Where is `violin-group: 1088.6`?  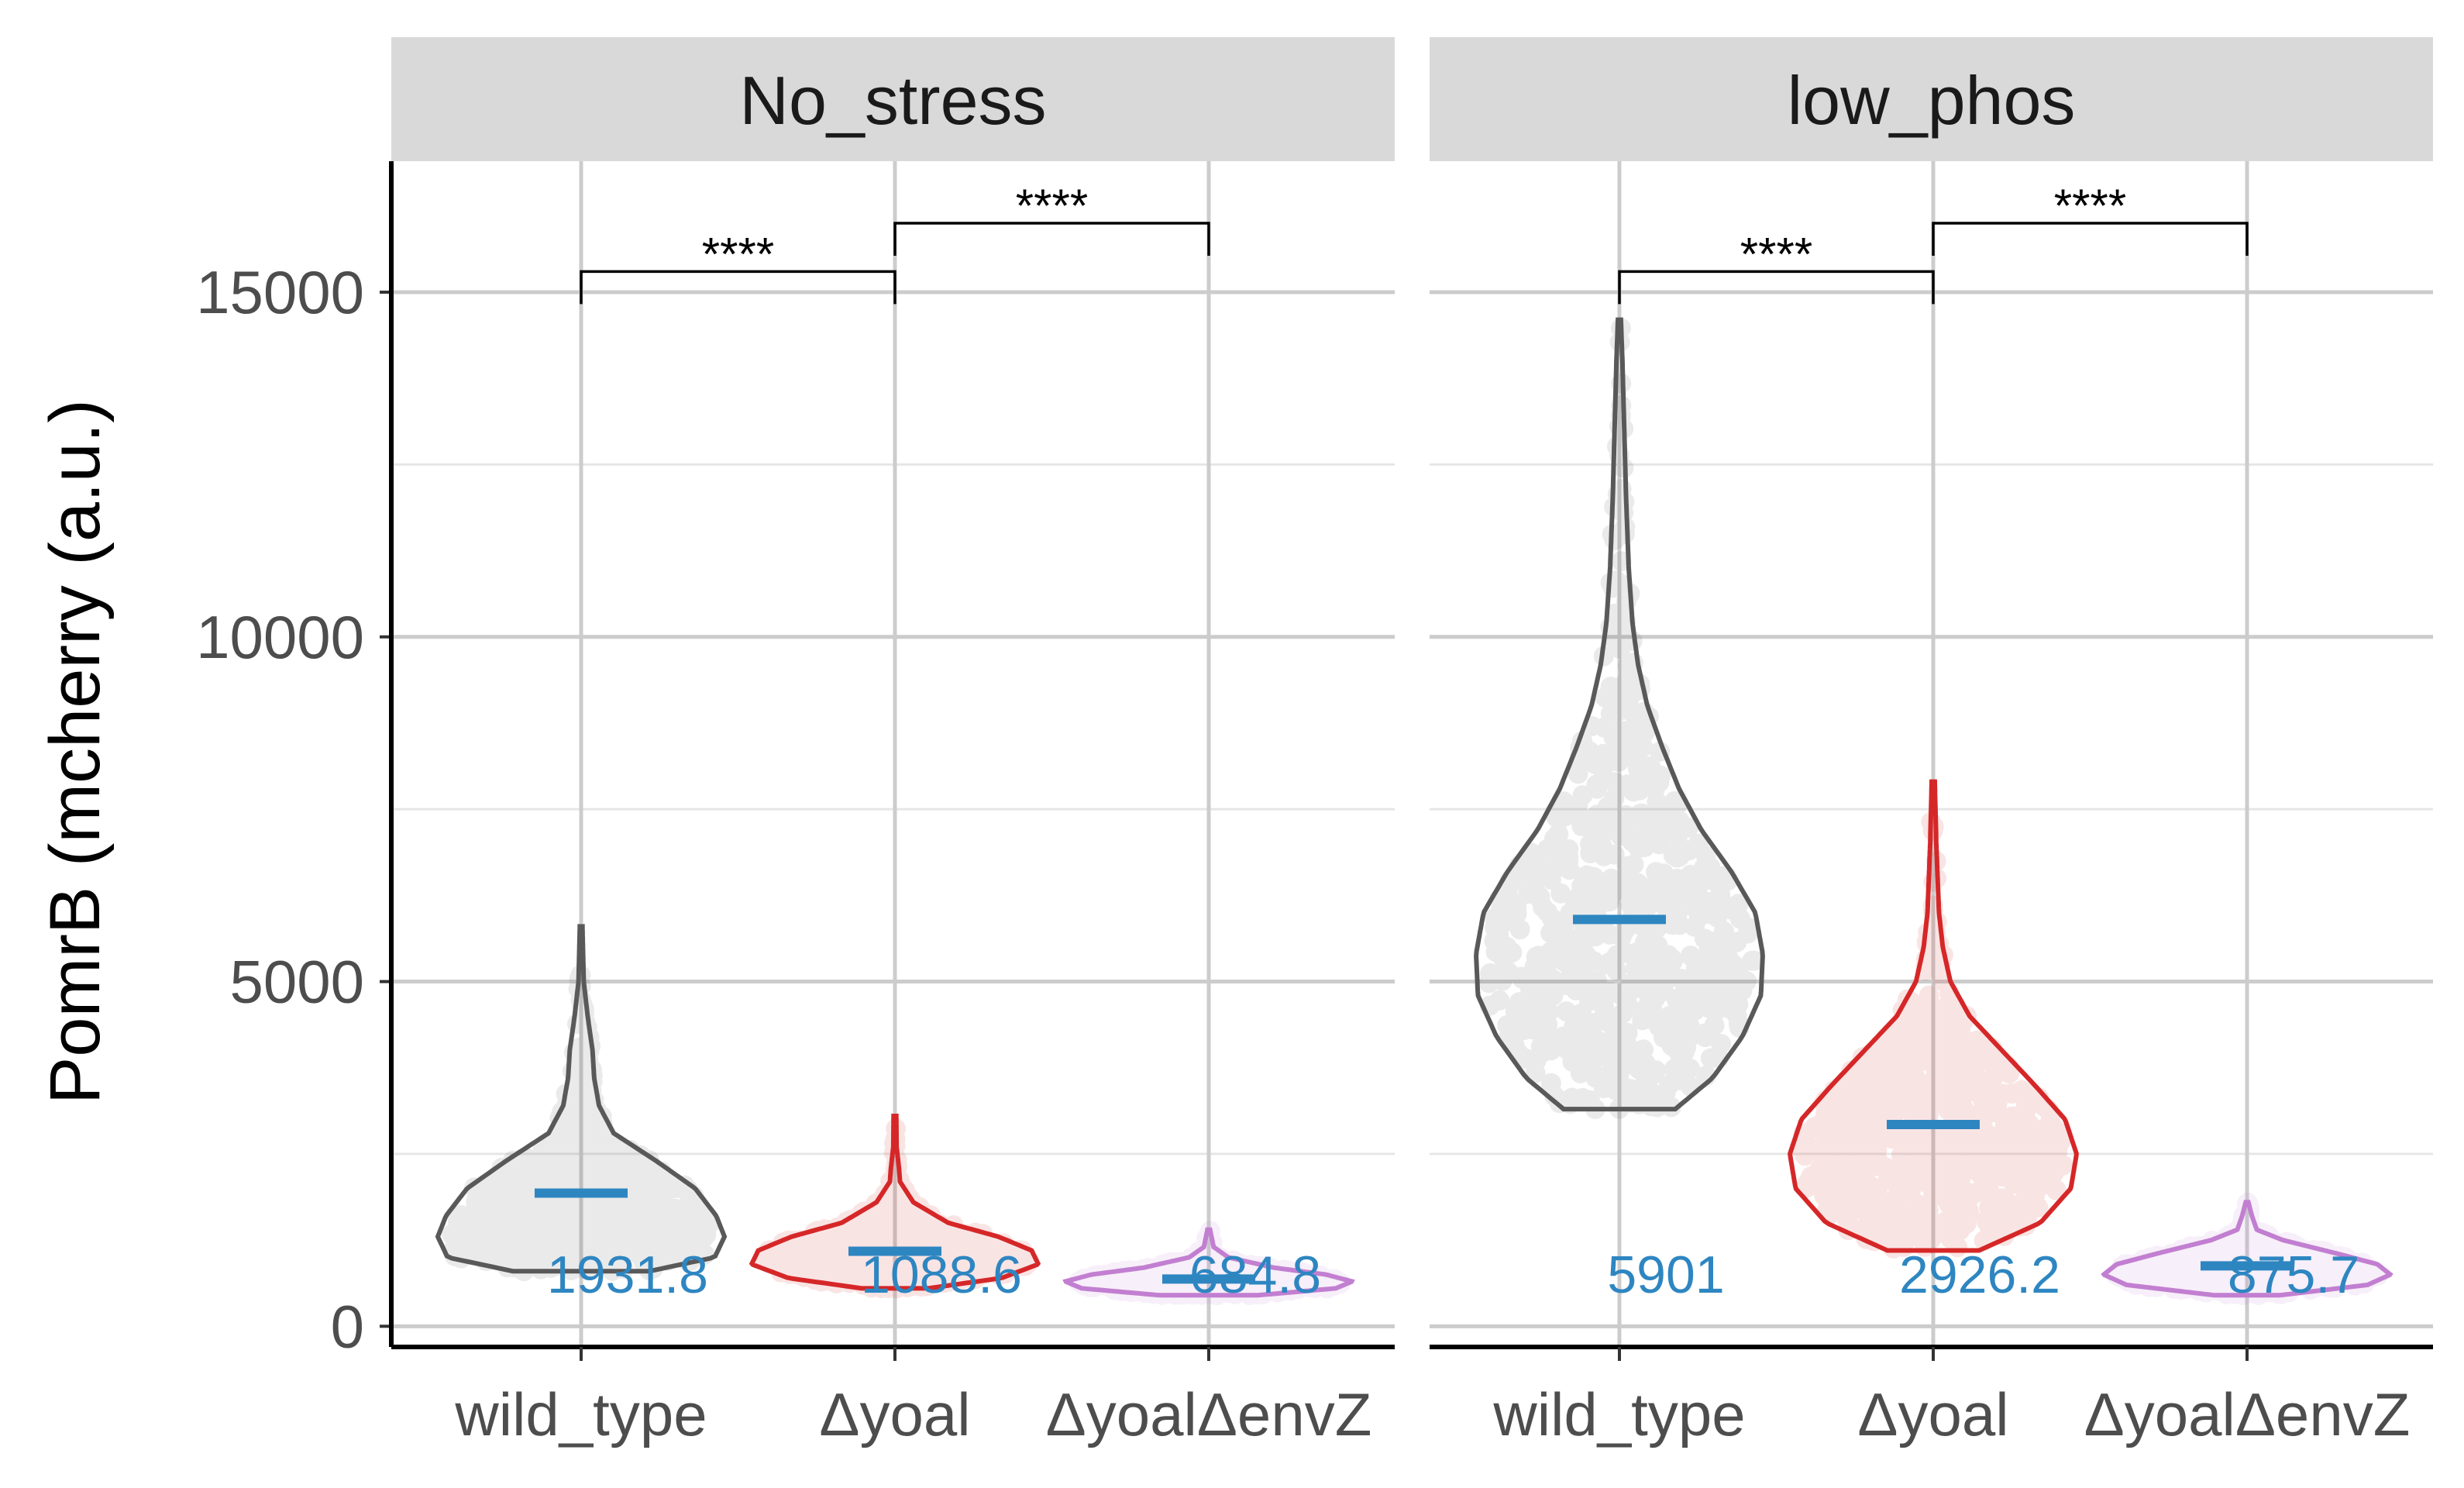
violin-group: 1088.6 is located at coordinates (894, 1209).